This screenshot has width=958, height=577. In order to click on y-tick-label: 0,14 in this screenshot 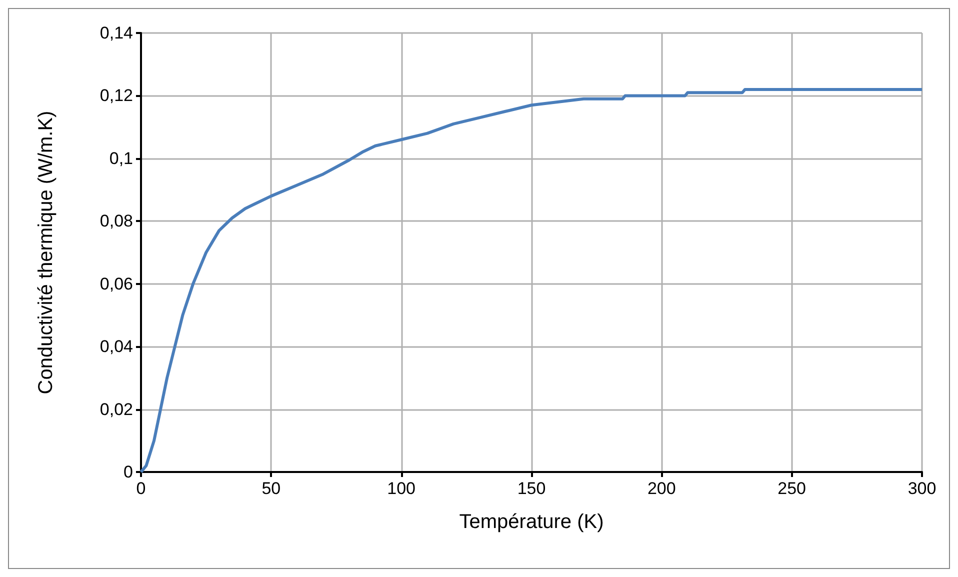, I will do `click(116, 33)`.